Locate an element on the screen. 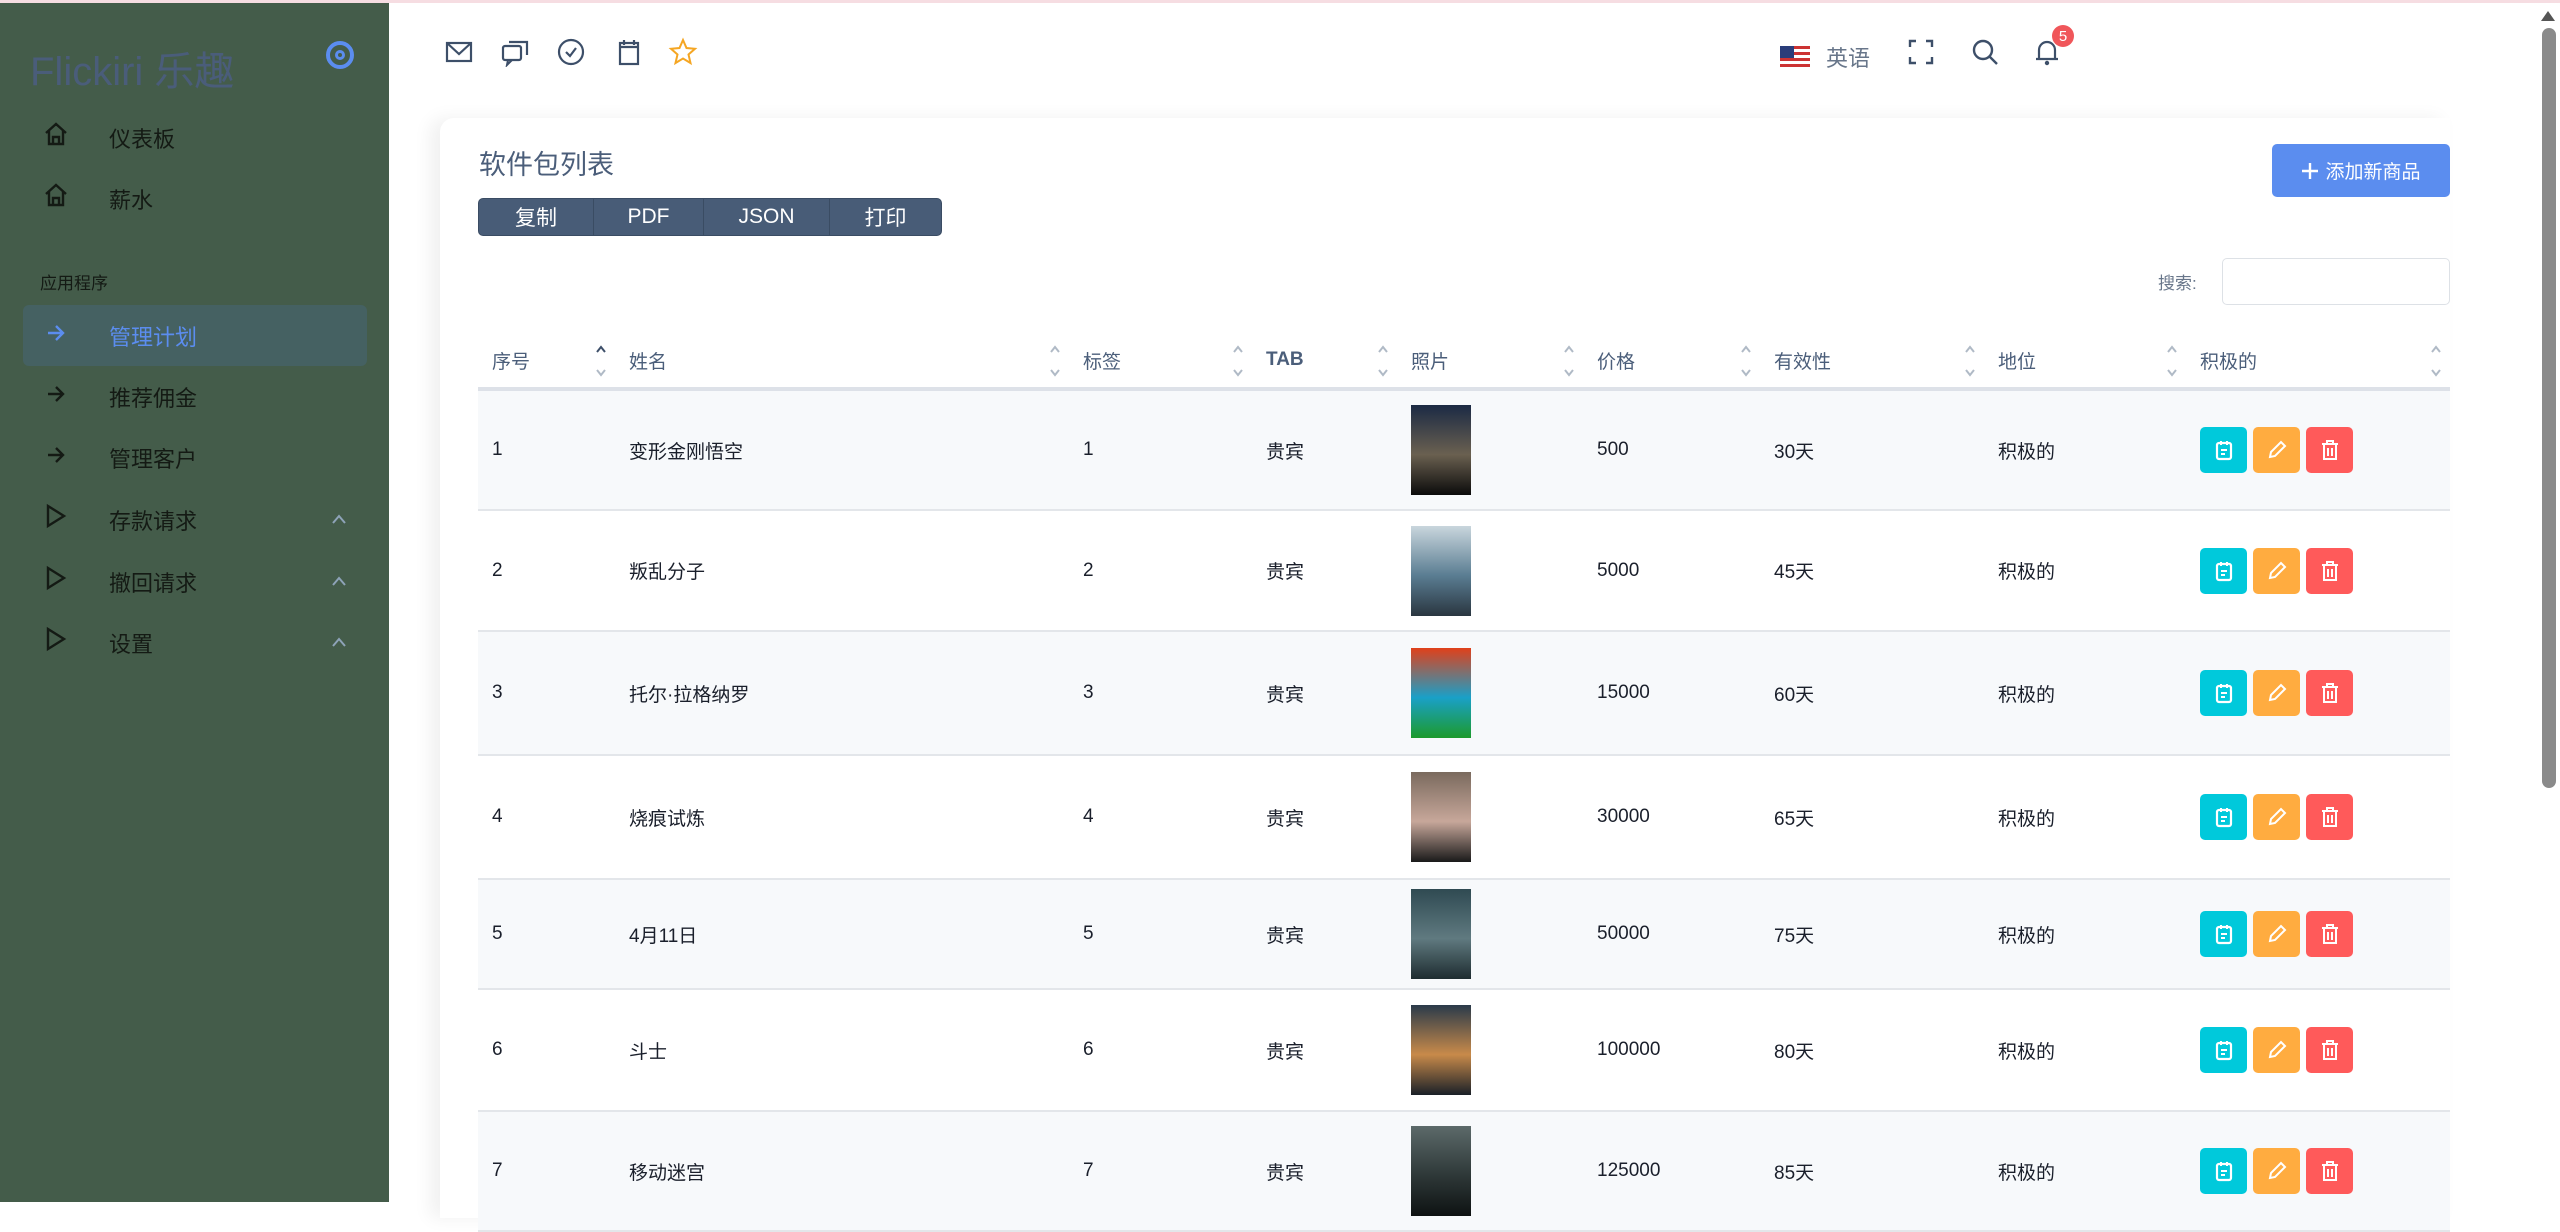  star-icon is located at coordinates (683, 52).